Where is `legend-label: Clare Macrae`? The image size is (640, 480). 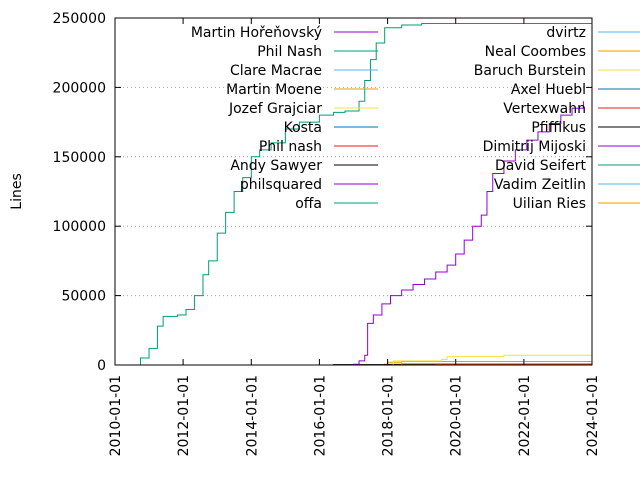 legend-label: Clare Macrae is located at coordinates (276, 71).